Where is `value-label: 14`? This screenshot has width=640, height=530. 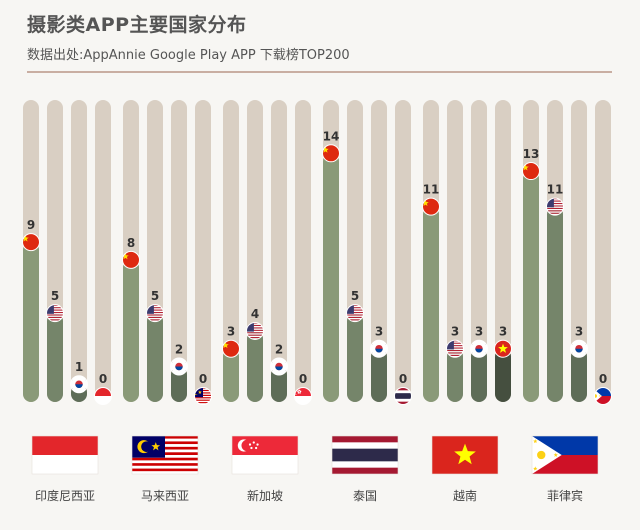 value-label: 14 is located at coordinates (331, 136).